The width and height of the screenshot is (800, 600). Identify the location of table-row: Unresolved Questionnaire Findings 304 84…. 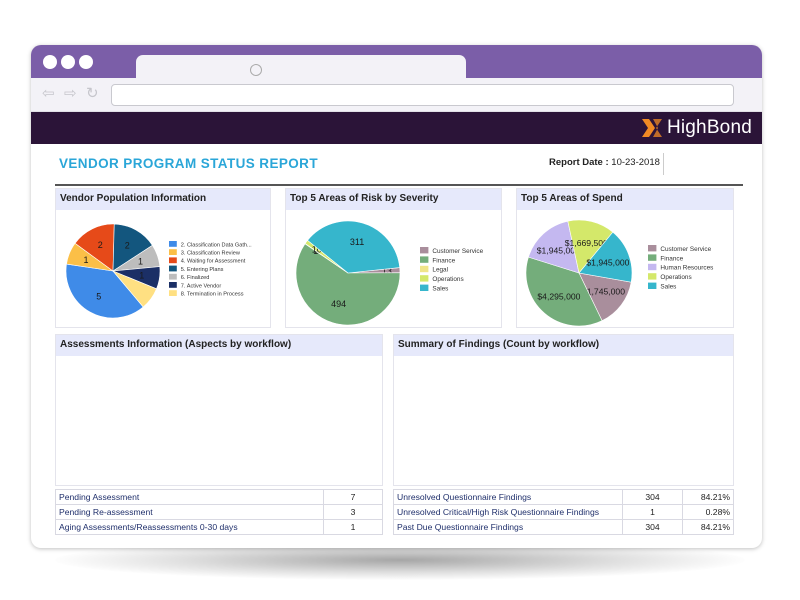
(563, 497).